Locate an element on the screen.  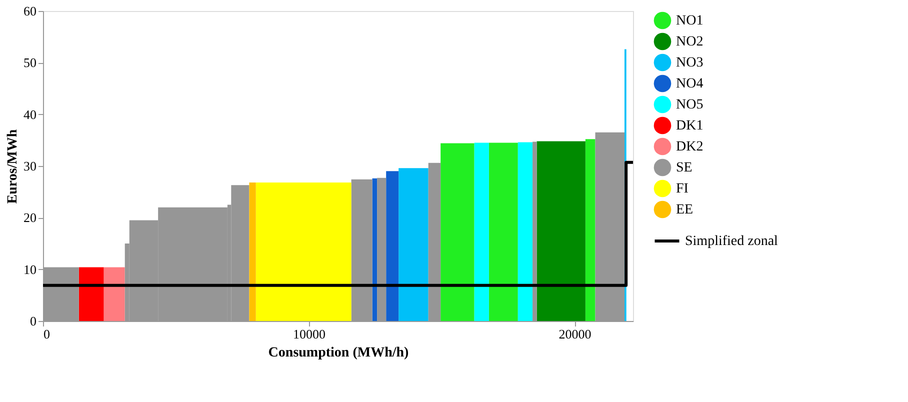
legend-label: NO5 is located at coordinates (690, 105).